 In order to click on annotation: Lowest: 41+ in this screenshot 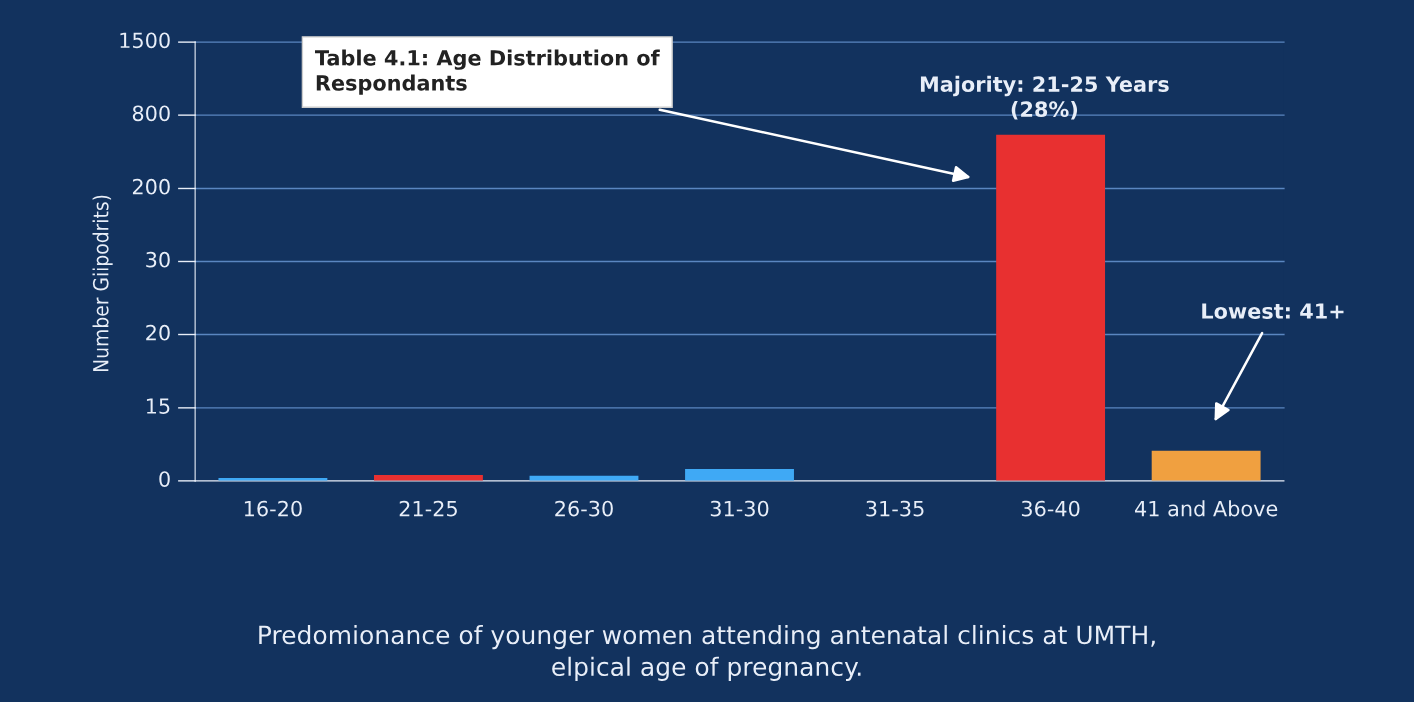, I will do `click(1273, 311)`.